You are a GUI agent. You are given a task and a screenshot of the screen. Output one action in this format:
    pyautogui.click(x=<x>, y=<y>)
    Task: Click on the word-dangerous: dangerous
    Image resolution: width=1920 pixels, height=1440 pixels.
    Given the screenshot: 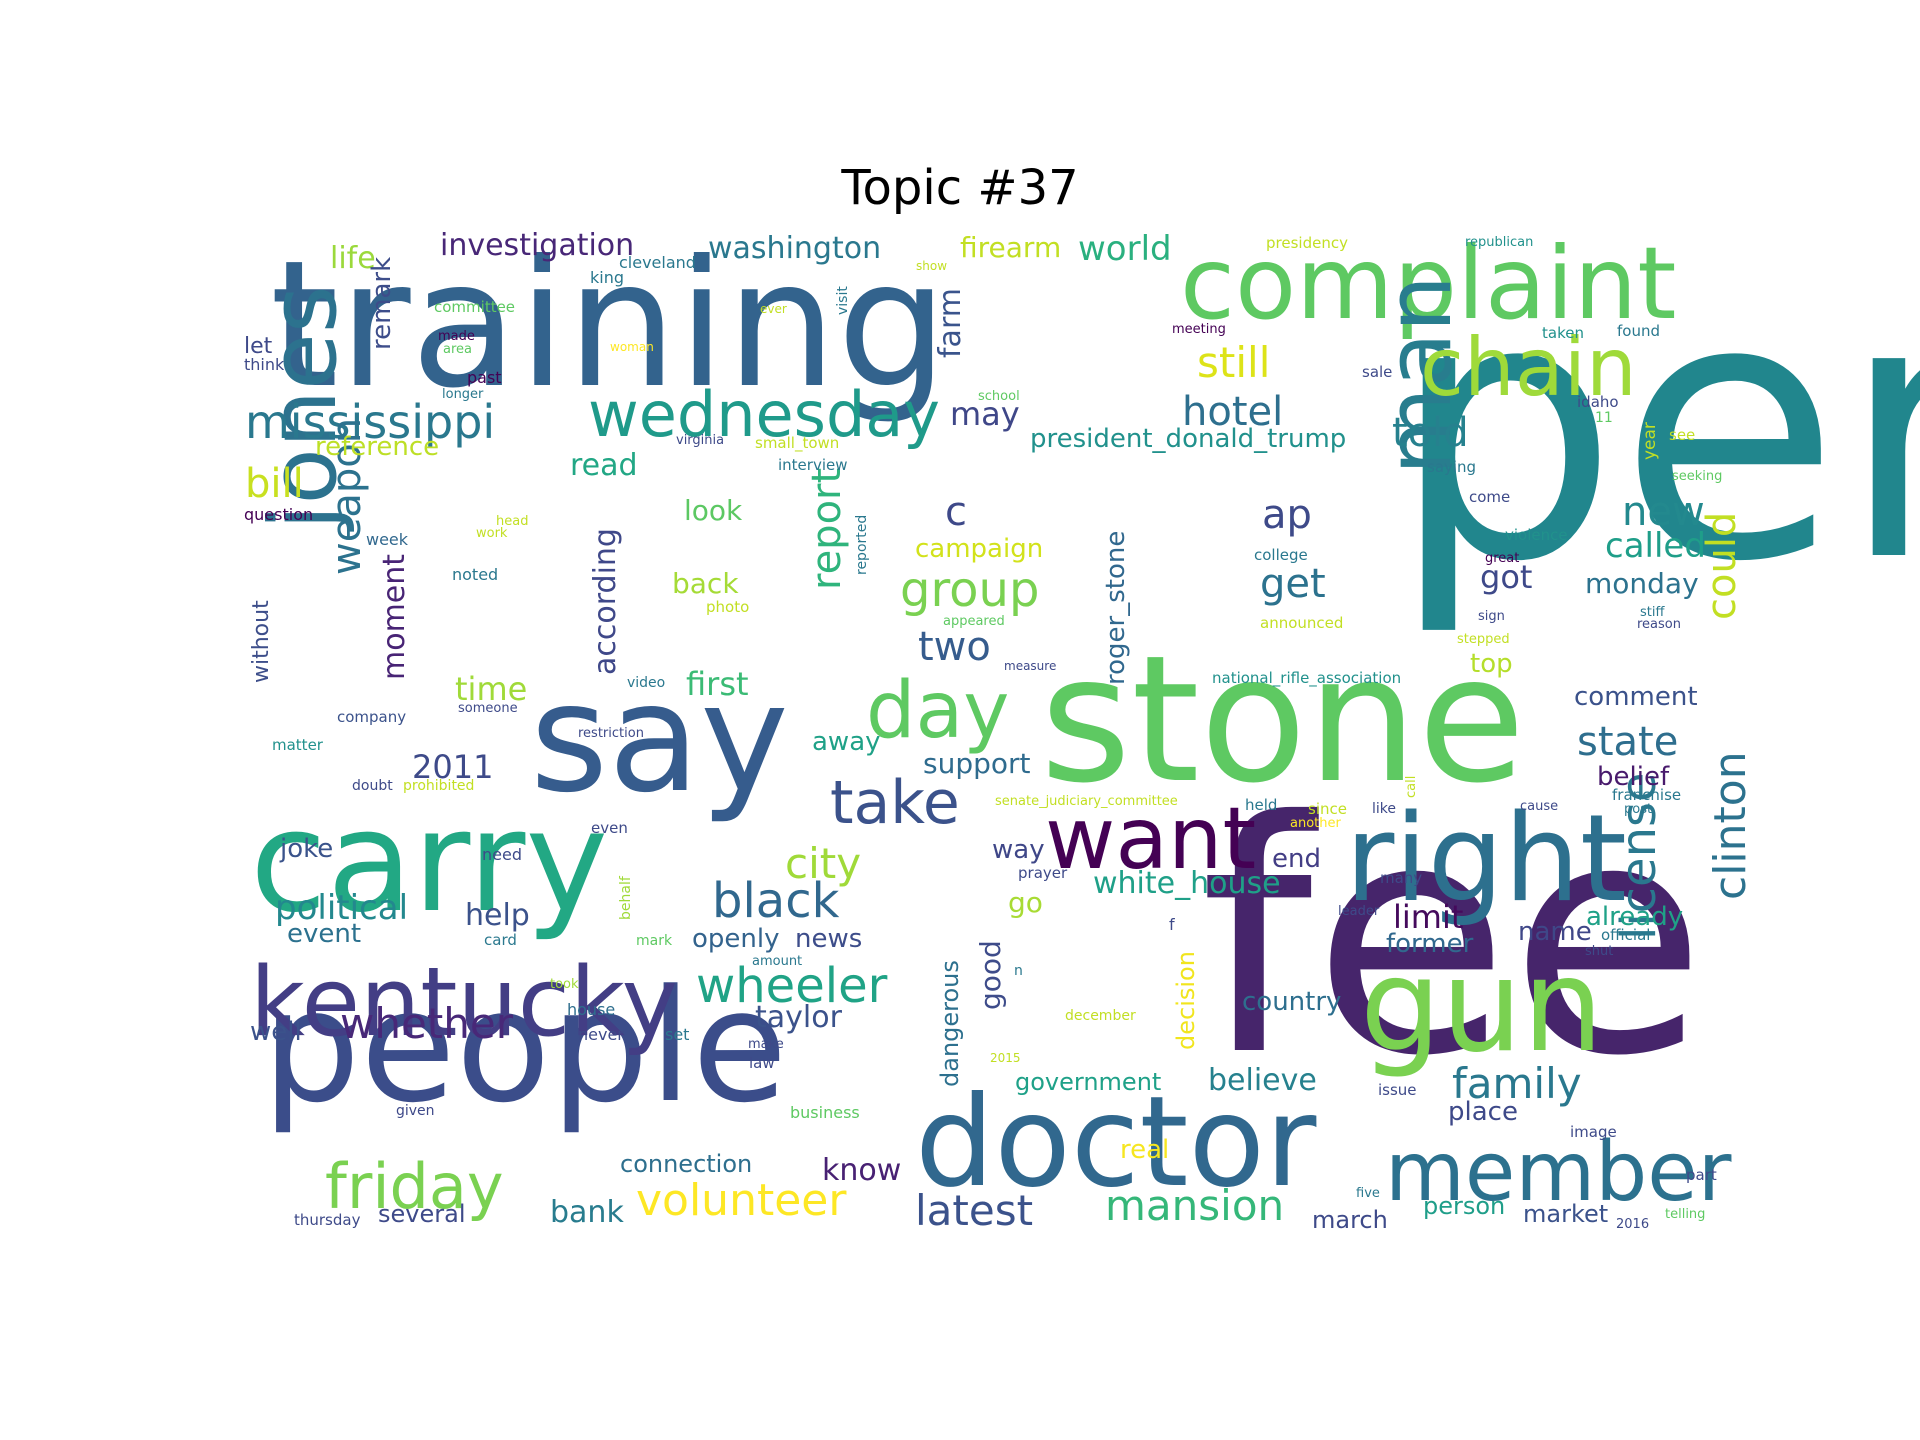 What is the action you would take?
    pyautogui.click(x=950, y=1023)
    